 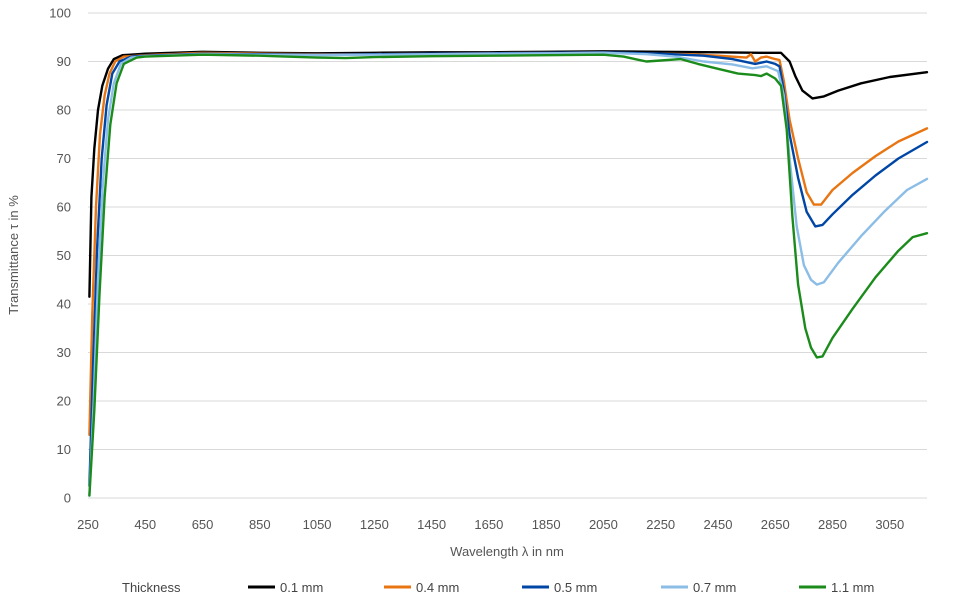 What do you see at coordinates (718, 524) in the screenshot?
I see `x-tick-label: 2450` at bounding box center [718, 524].